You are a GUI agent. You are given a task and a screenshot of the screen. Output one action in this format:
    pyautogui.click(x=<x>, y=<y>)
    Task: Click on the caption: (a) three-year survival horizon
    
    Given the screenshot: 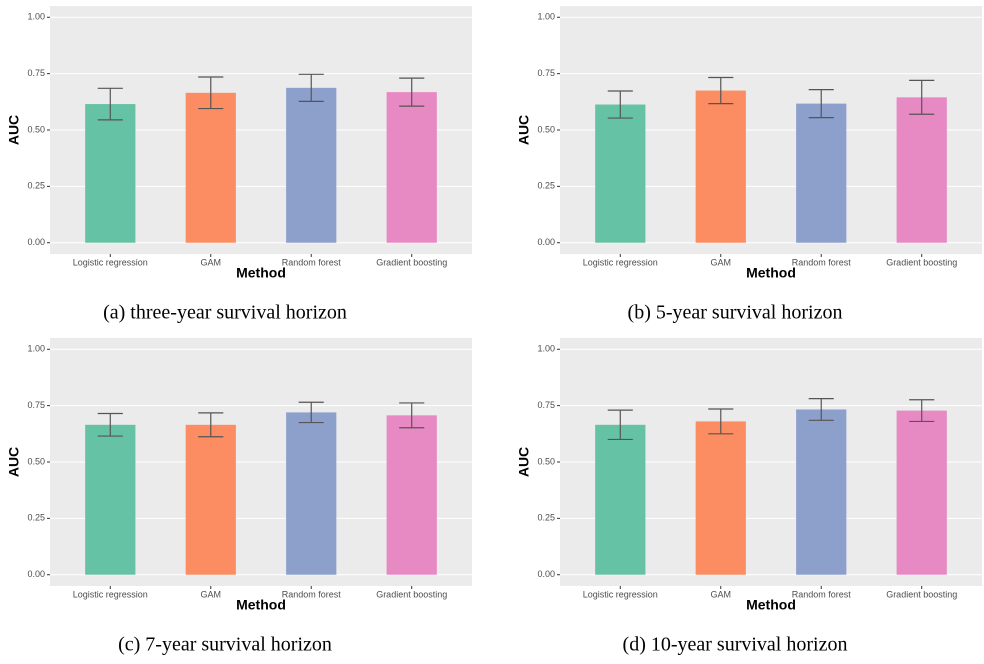 What is the action you would take?
    pyautogui.click(x=225, y=313)
    